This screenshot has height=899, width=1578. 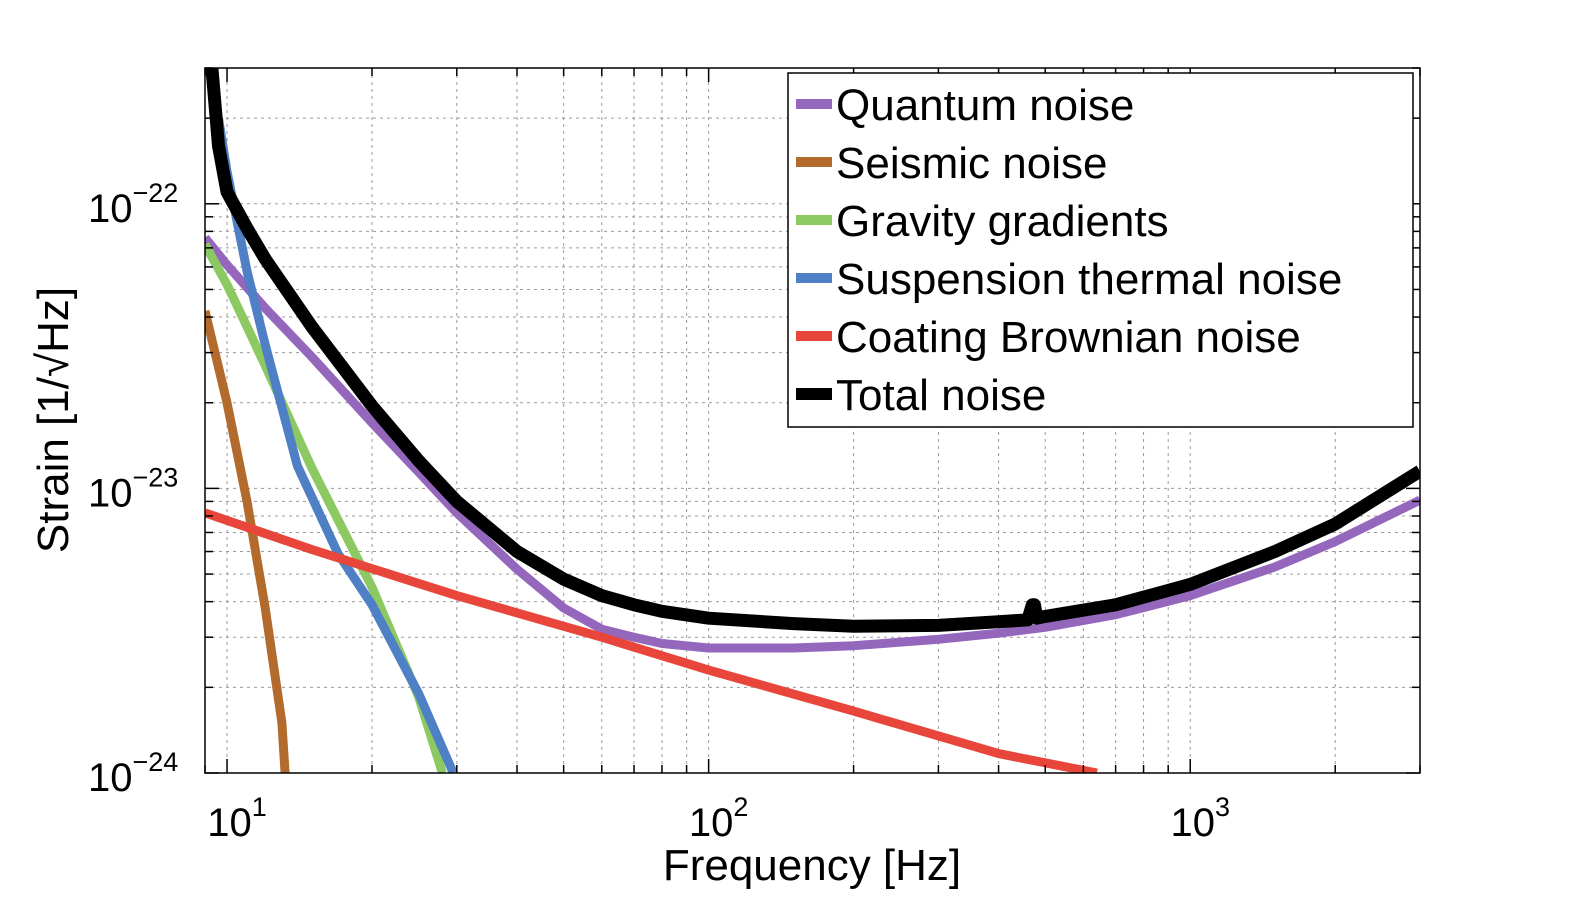 I want to click on y-tick-label: 10−23, so click(x=133, y=488).